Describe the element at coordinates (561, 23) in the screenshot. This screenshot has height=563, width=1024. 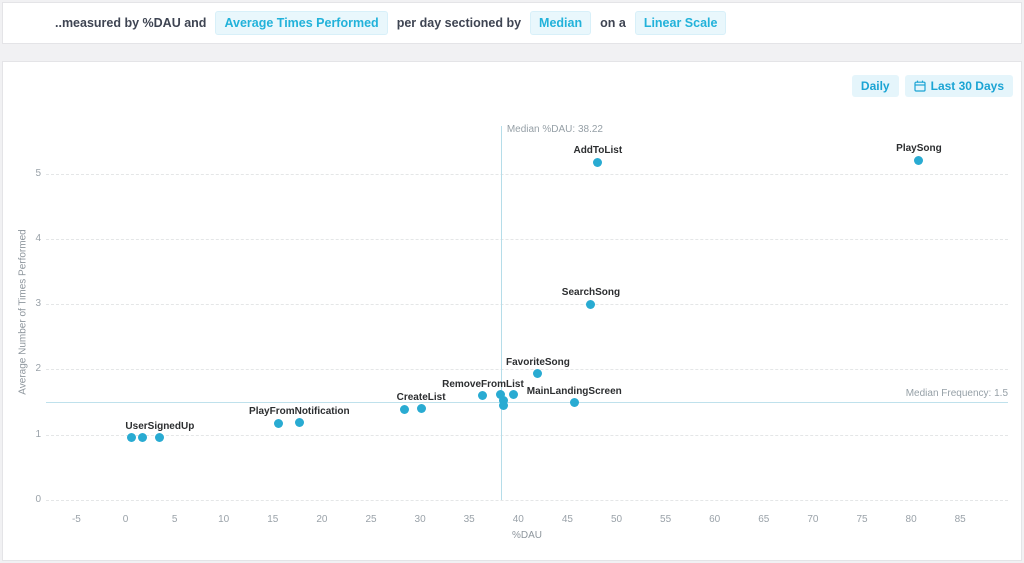
I see `section-pill: Median` at that location.